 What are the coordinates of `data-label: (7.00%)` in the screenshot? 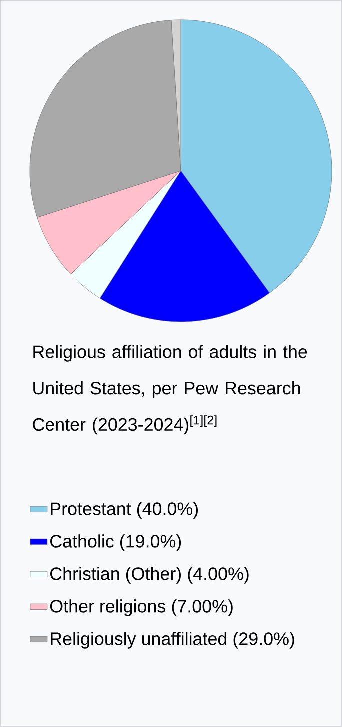 It's located at (202, 608).